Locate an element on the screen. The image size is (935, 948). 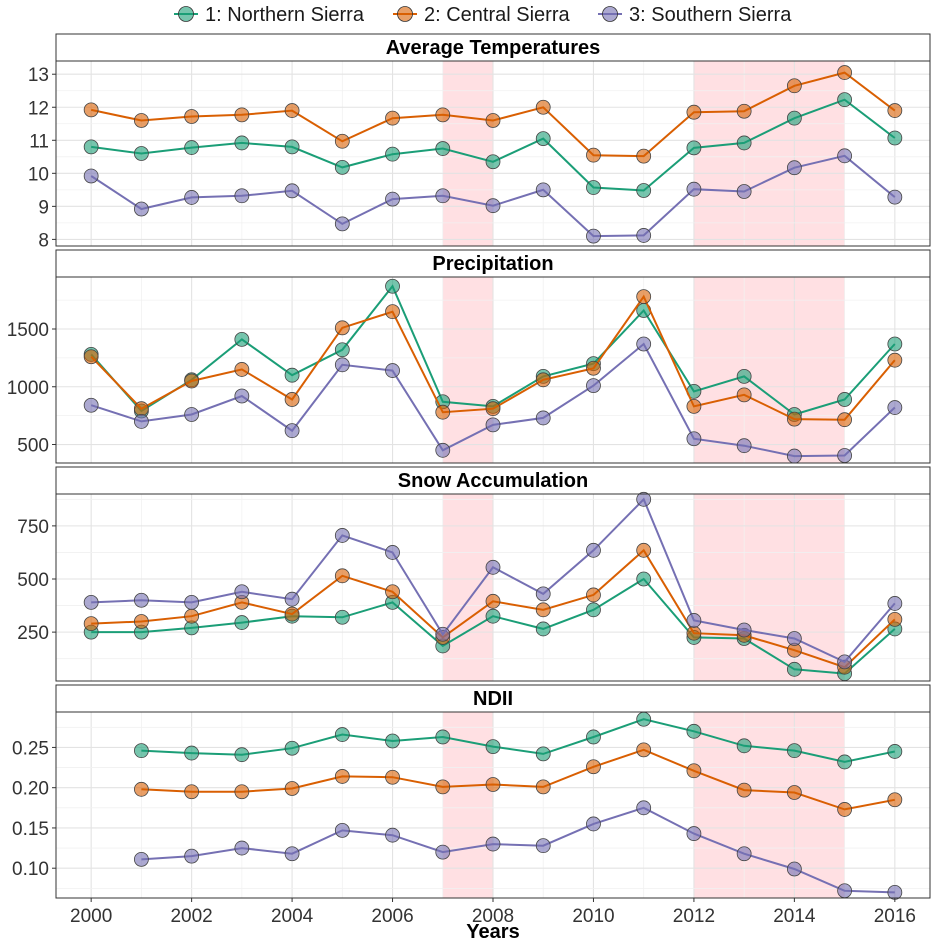
series-line is located at coordinates (518, 779).